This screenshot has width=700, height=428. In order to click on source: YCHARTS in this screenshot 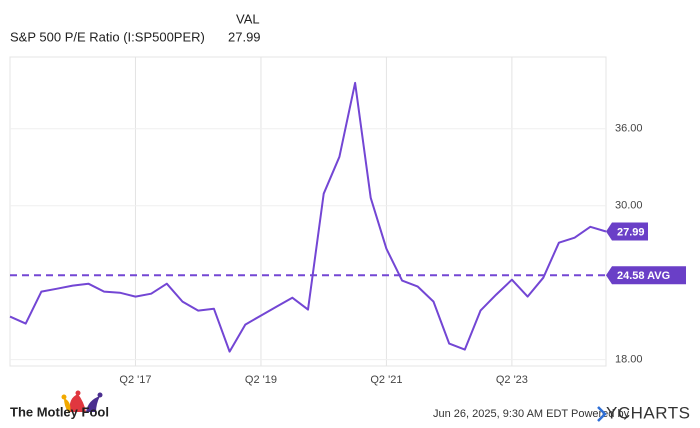, I will do `click(648, 412)`.